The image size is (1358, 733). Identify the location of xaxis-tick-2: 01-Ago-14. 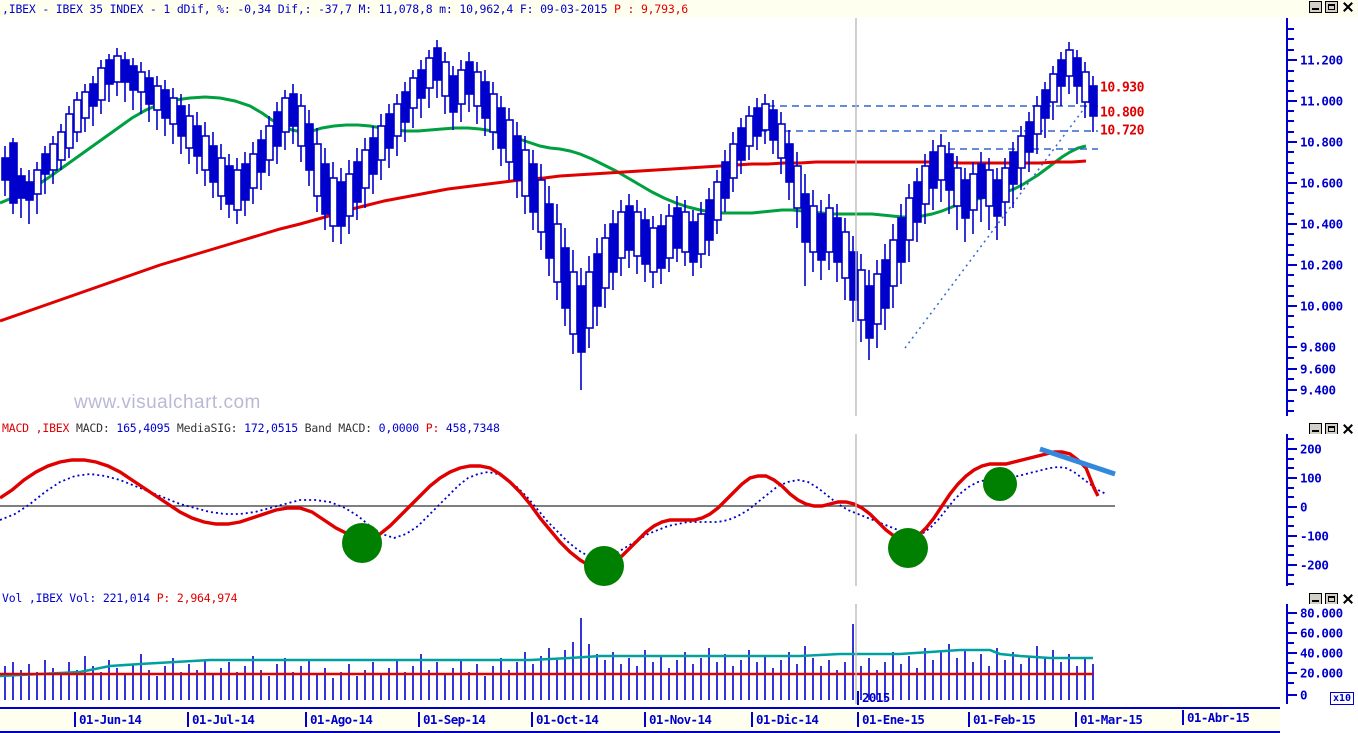
(339, 719).